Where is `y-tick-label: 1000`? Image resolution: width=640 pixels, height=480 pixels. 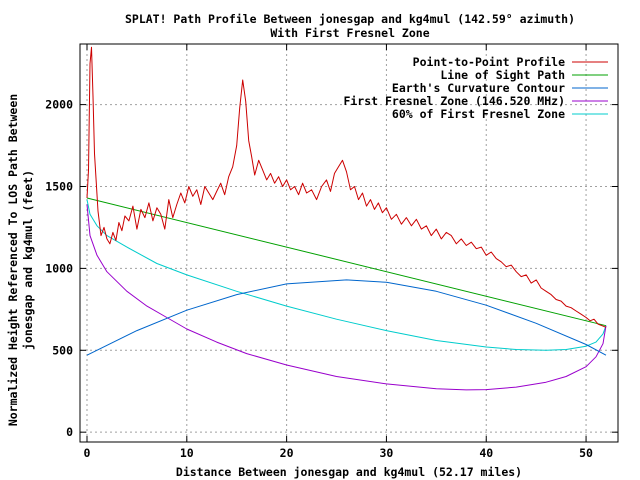
y-tick-label: 1000 is located at coordinates (59, 268).